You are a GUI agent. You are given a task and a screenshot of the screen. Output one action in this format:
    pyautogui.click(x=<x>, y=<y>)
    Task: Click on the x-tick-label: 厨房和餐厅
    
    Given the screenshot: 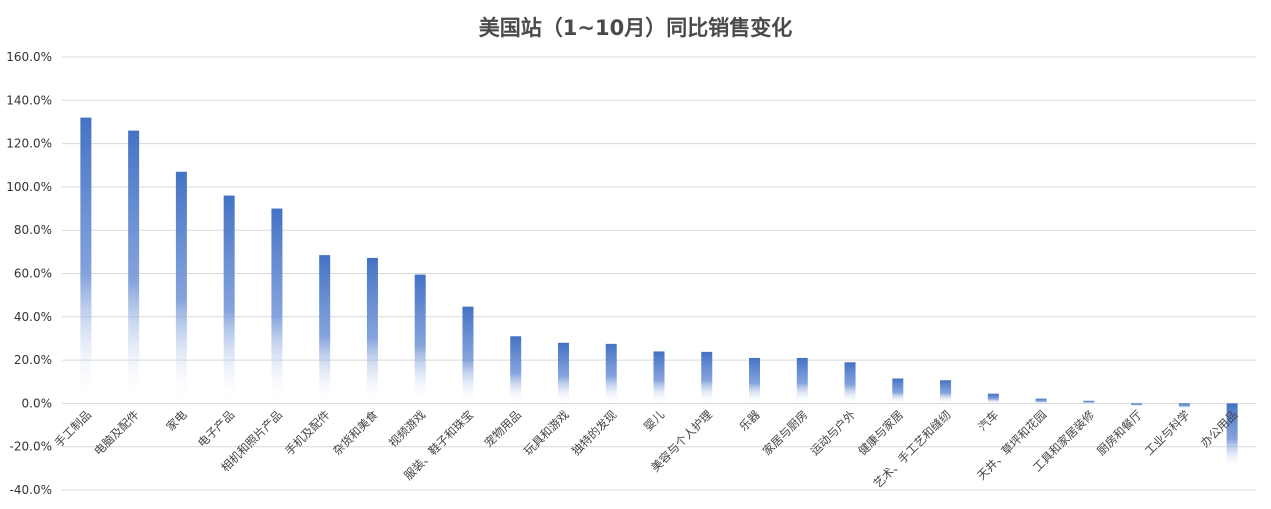 What is the action you would take?
    pyautogui.click(x=1119, y=433)
    